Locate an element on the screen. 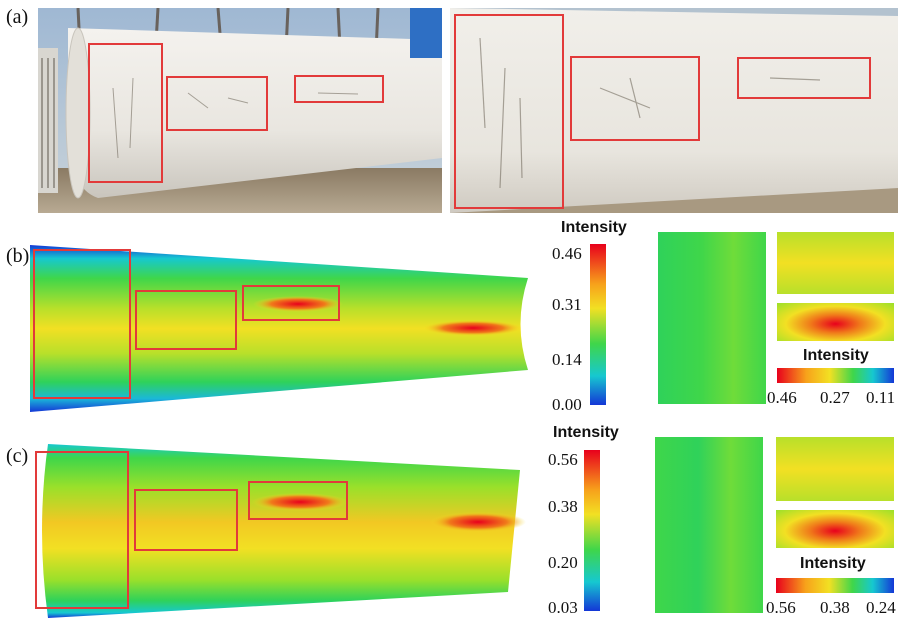 The width and height of the screenshot is (906, 630). intensity-map-c is located at coordinates (280, 531).